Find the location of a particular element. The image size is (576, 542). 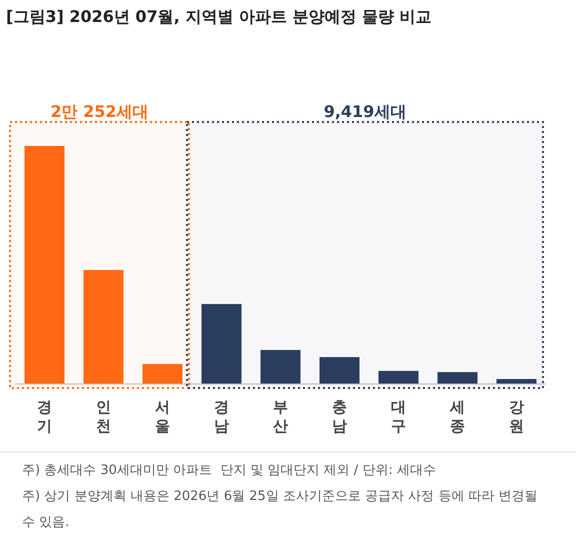

chart-title: [그림3] 2026년 07월, 지역별 아파트 분양예정 물량 비교 is located at coordinates (219, 16).